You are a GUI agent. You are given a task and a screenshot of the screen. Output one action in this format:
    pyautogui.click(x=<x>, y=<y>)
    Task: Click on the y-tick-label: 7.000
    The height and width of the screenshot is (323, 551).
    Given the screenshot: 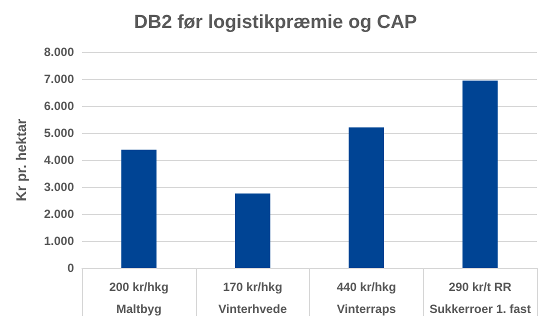 What is the action you would take?
    pyautogui.click(x=59, y=79)
    